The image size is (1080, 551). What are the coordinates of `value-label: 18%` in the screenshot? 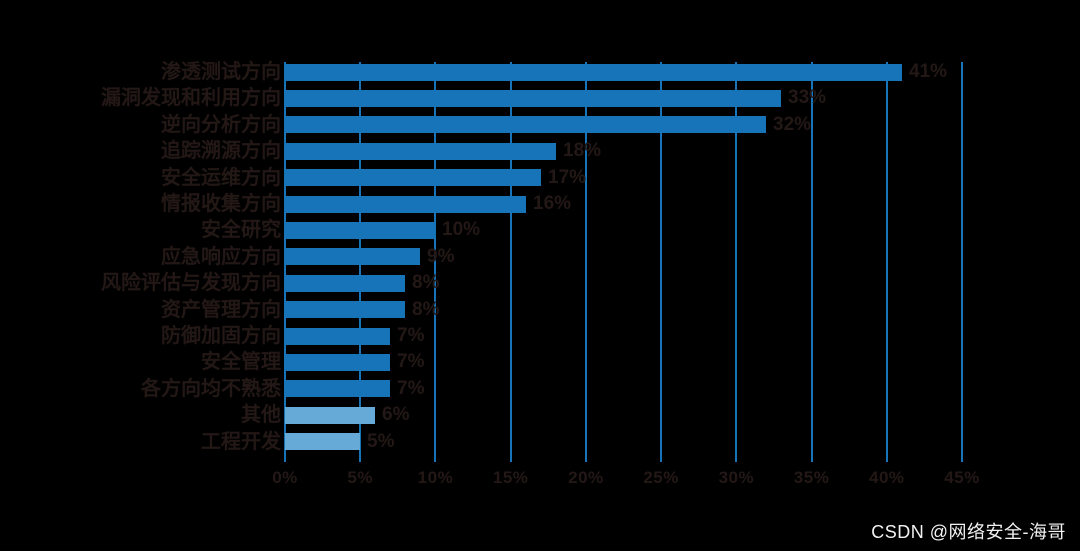 It's located at (582, 151).